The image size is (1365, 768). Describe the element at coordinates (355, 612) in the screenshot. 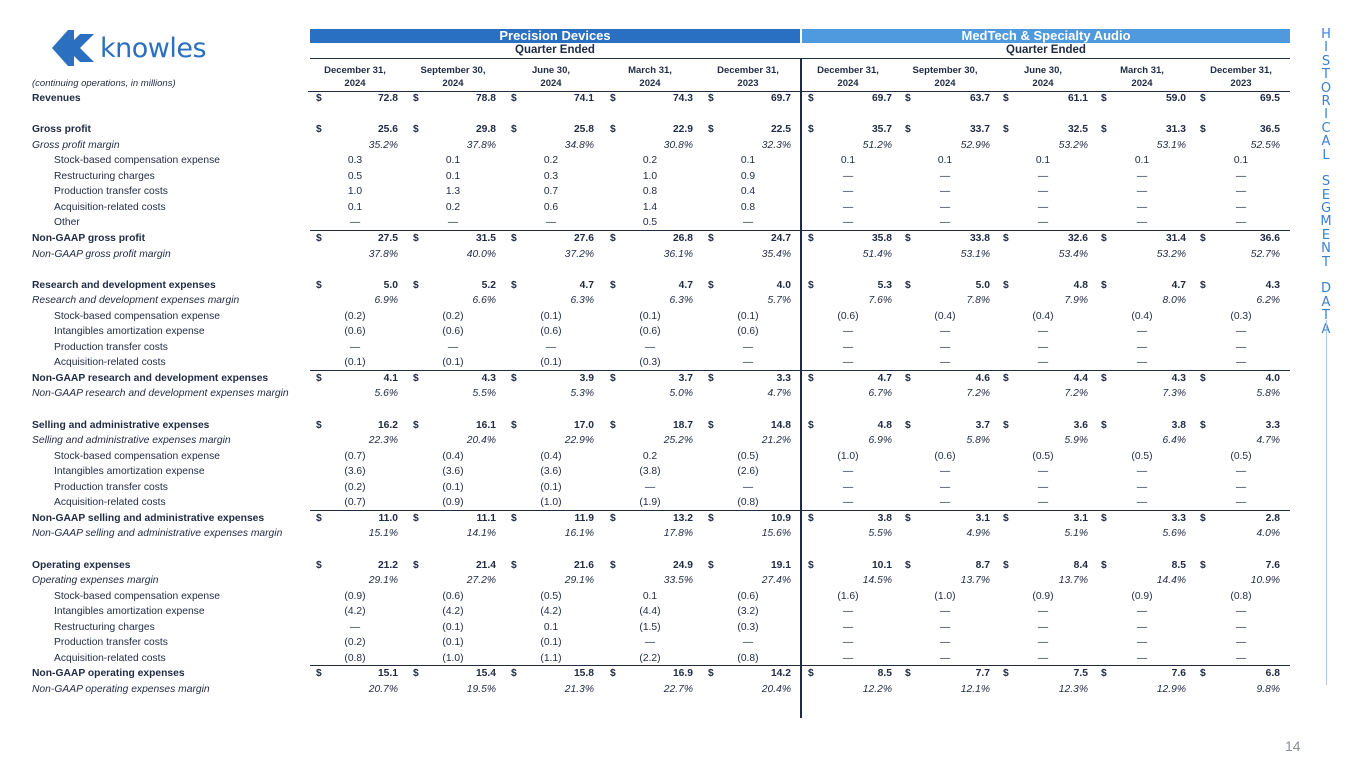

I see `cell-value: (4.2)` at that location.